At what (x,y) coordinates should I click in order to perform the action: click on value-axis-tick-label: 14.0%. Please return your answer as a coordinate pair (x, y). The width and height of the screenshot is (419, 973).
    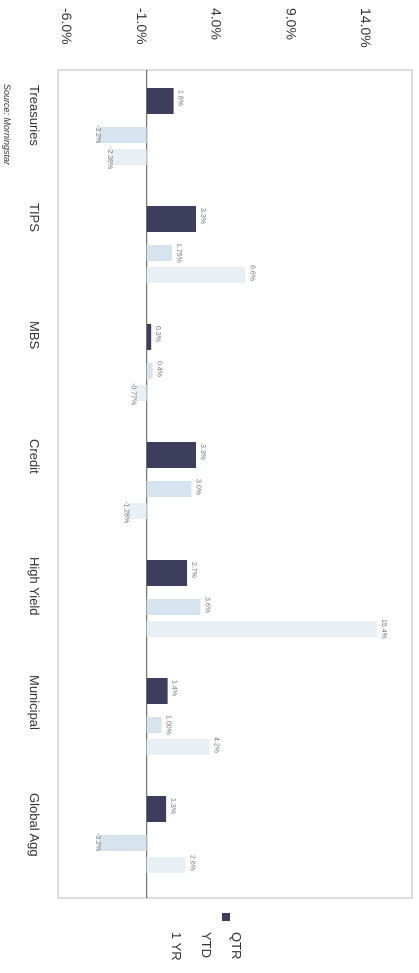
    Looking at the image, I should click on (366, 28).